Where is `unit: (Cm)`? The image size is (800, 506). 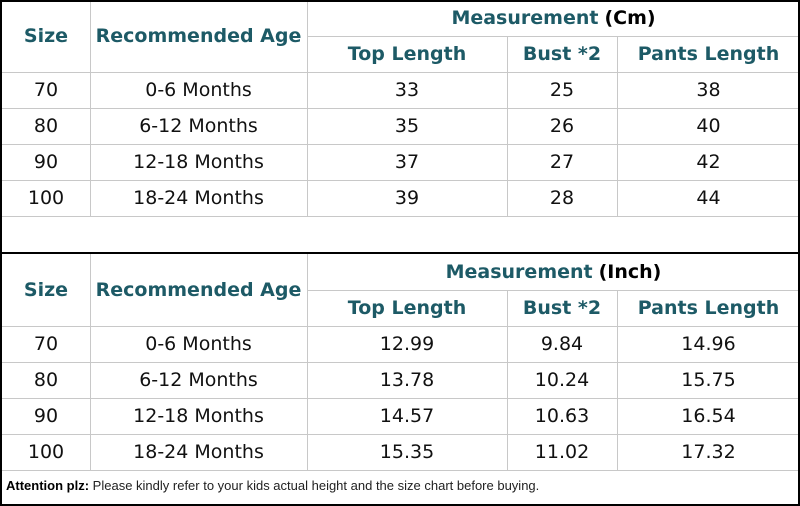
unit: (Cm) is located at coordinates (630, 18).